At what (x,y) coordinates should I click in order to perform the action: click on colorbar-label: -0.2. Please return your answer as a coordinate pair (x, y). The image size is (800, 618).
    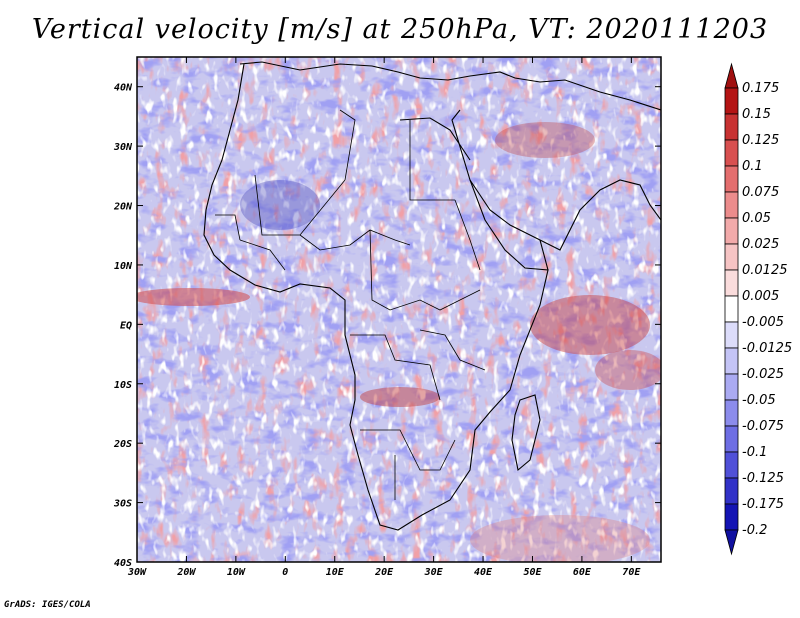
    Looking at the image, I should click on (754, 530).